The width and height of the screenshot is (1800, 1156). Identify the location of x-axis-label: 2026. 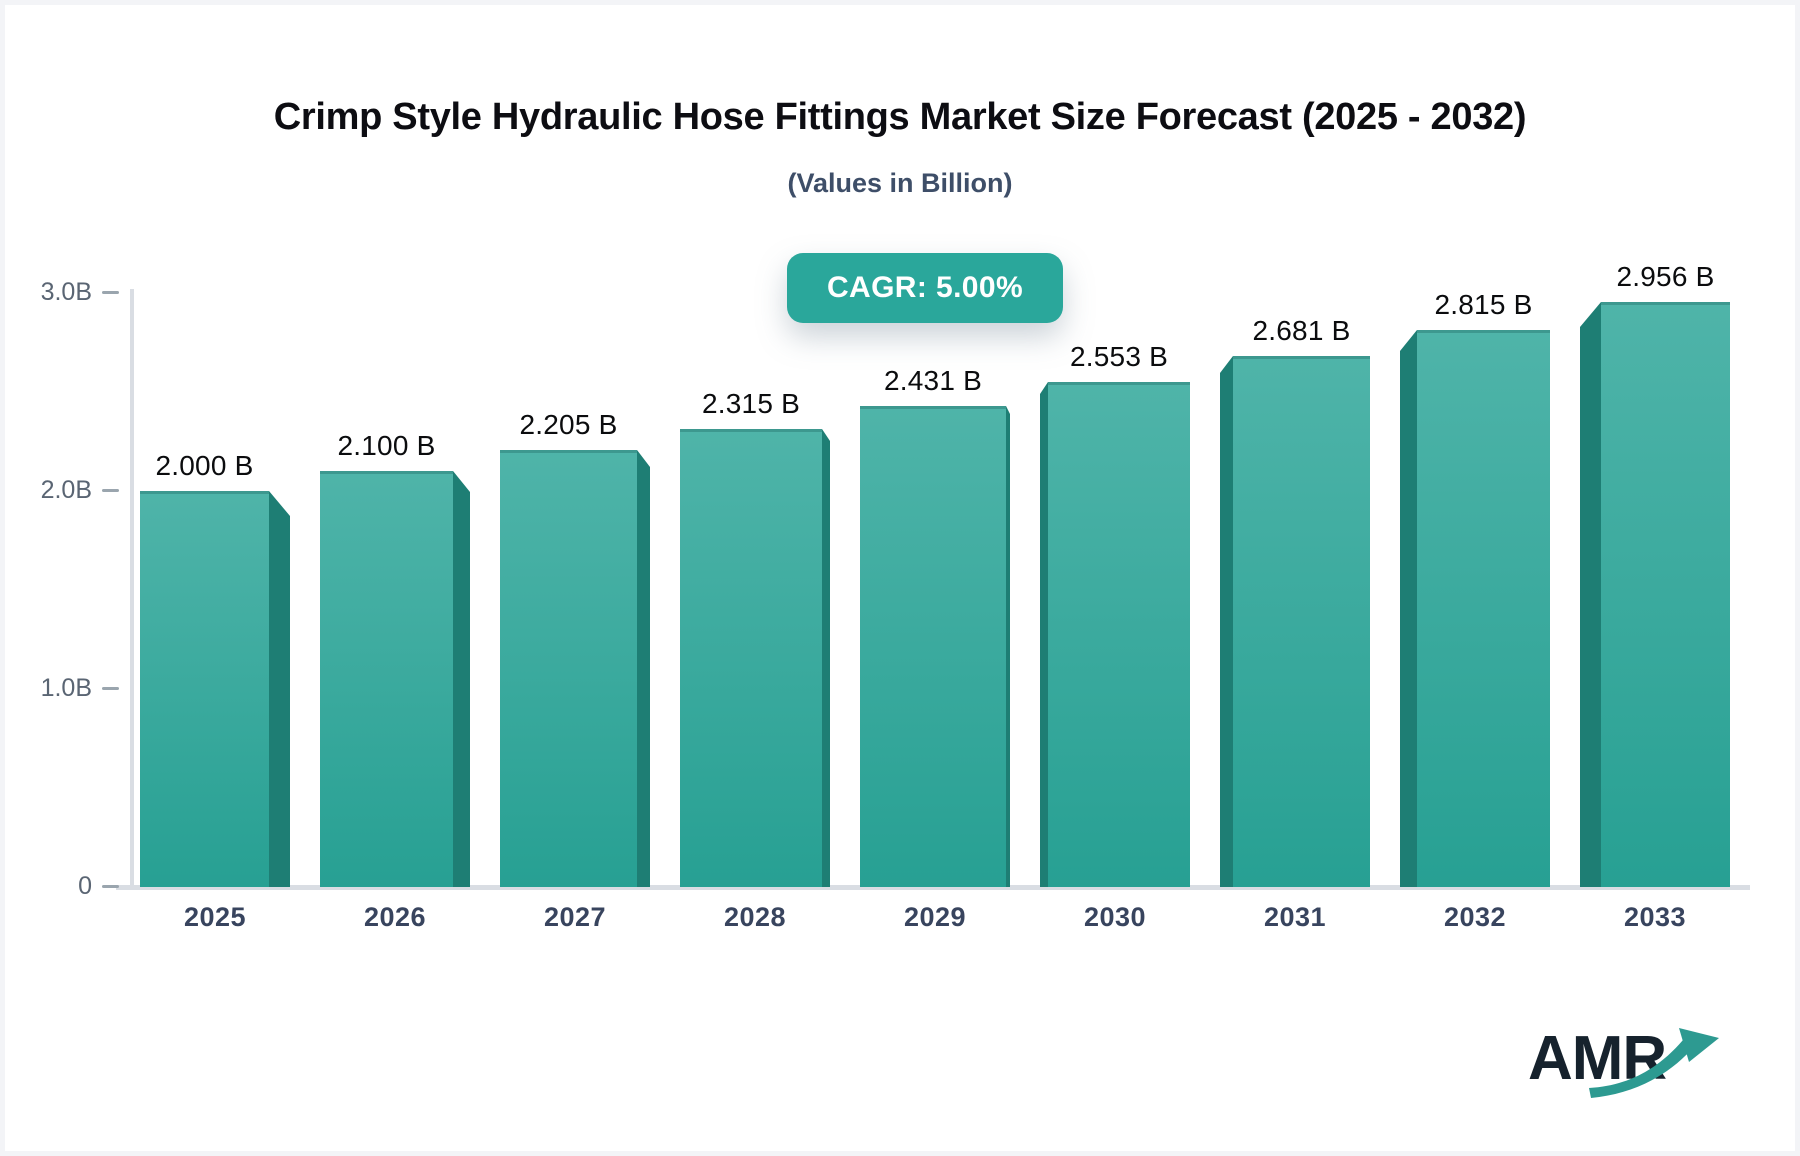
(395, 917).